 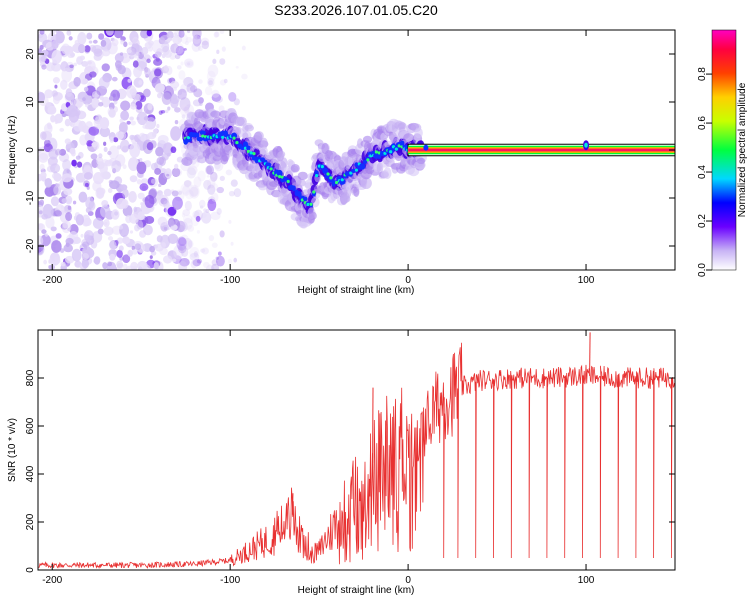 I want to click on snr-peak, so click(x=292, y=504).